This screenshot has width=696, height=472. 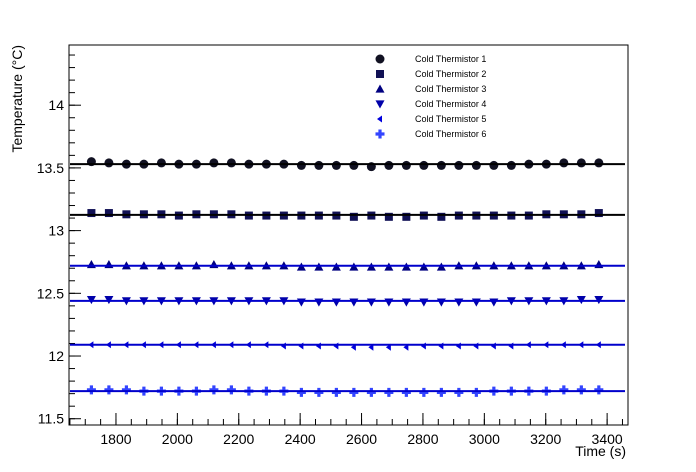 I want to click on legend-label: Cold Thermistor 1, so click(x=450, y=59).